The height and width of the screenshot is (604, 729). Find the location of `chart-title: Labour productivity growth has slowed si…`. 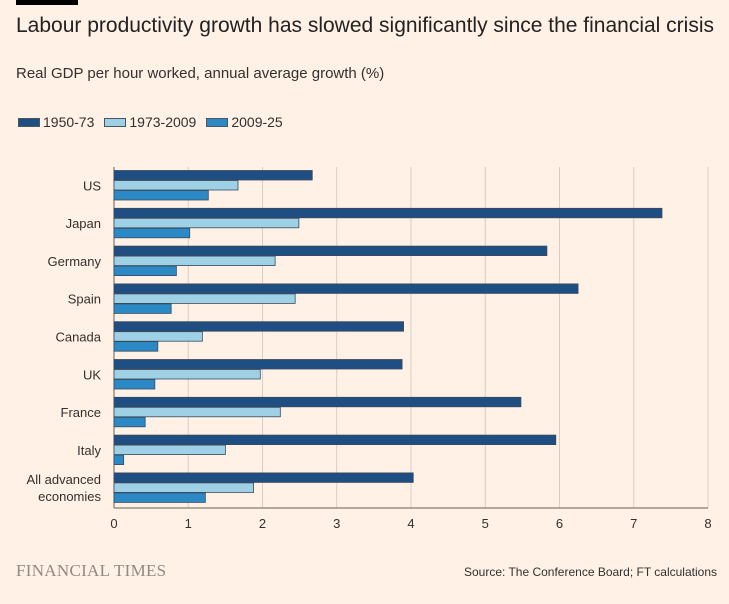

chart-title: Labour productivity growth has slowed si… is located at coordinates (365, 25).